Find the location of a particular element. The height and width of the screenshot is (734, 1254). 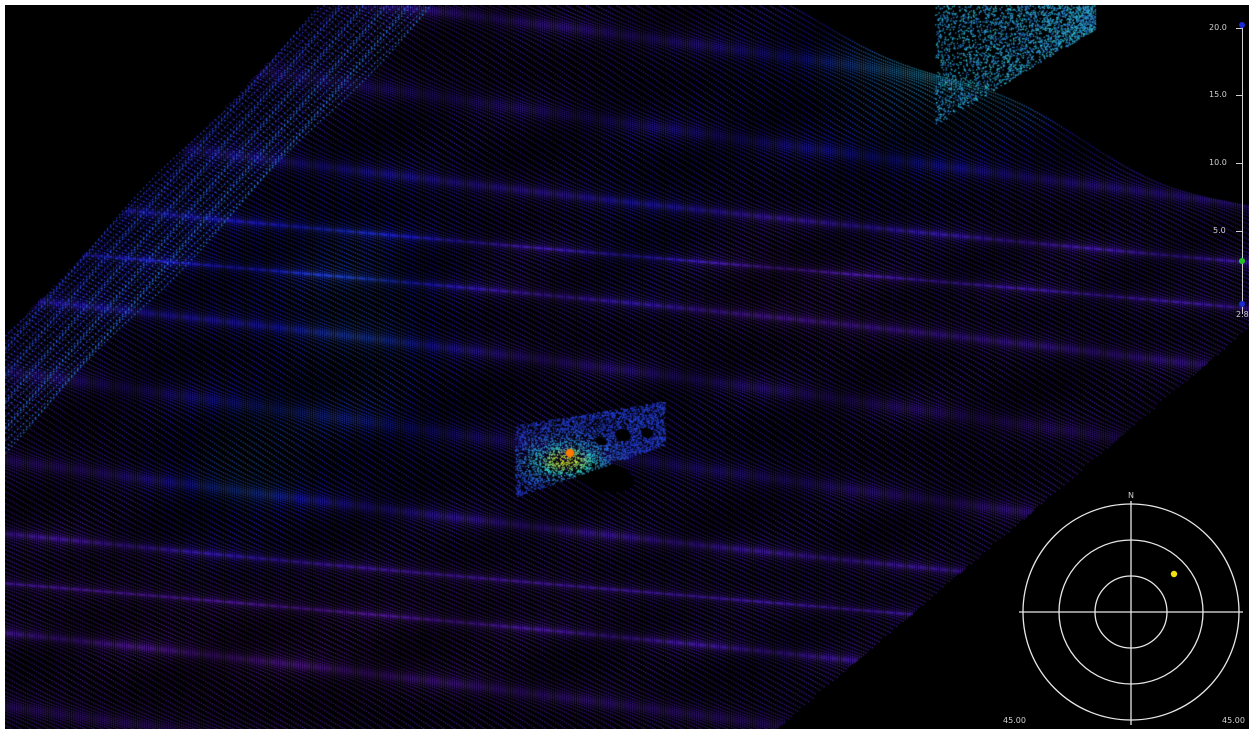

depth-label-min: 2.8 is located at coordinates (1242, 314).